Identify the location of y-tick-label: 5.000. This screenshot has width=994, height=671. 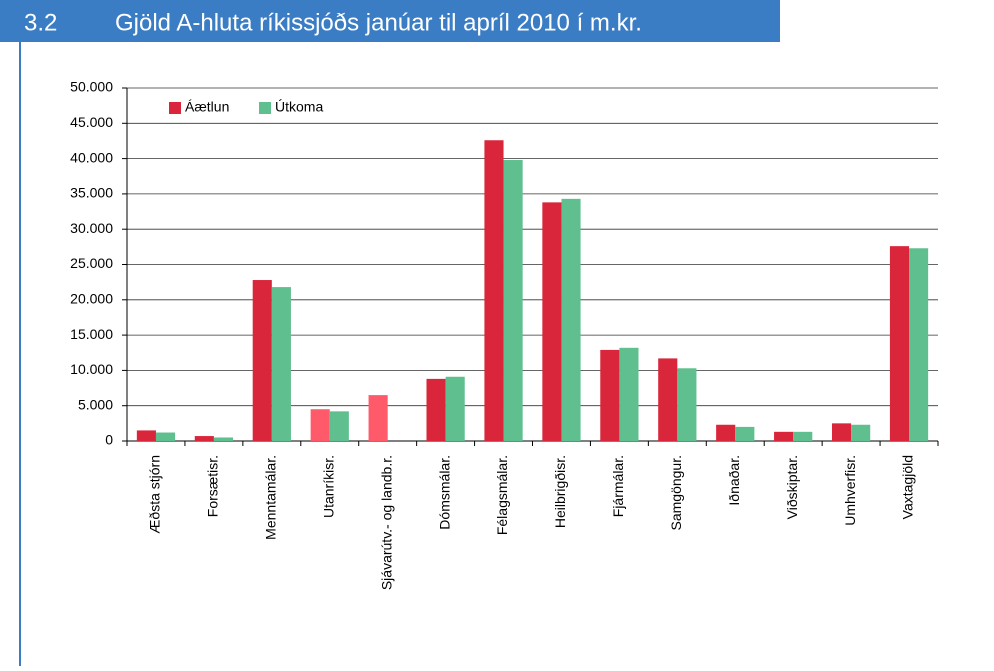
(95, 404).